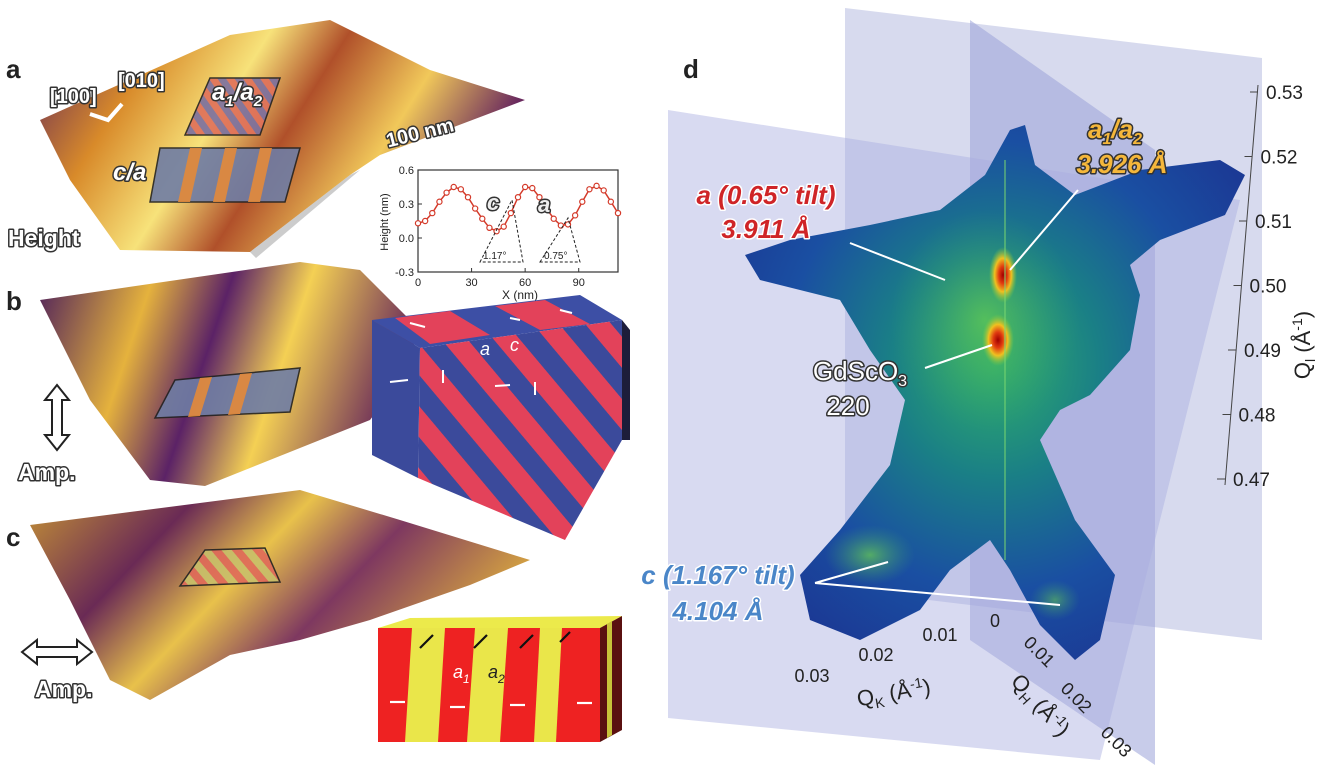 Image resolution: width=1331 pixels, height=770 pixels. Describe the element at coordinates (418, 283) in the screenshot. I see `inset-xtick-label: 0` at that location.